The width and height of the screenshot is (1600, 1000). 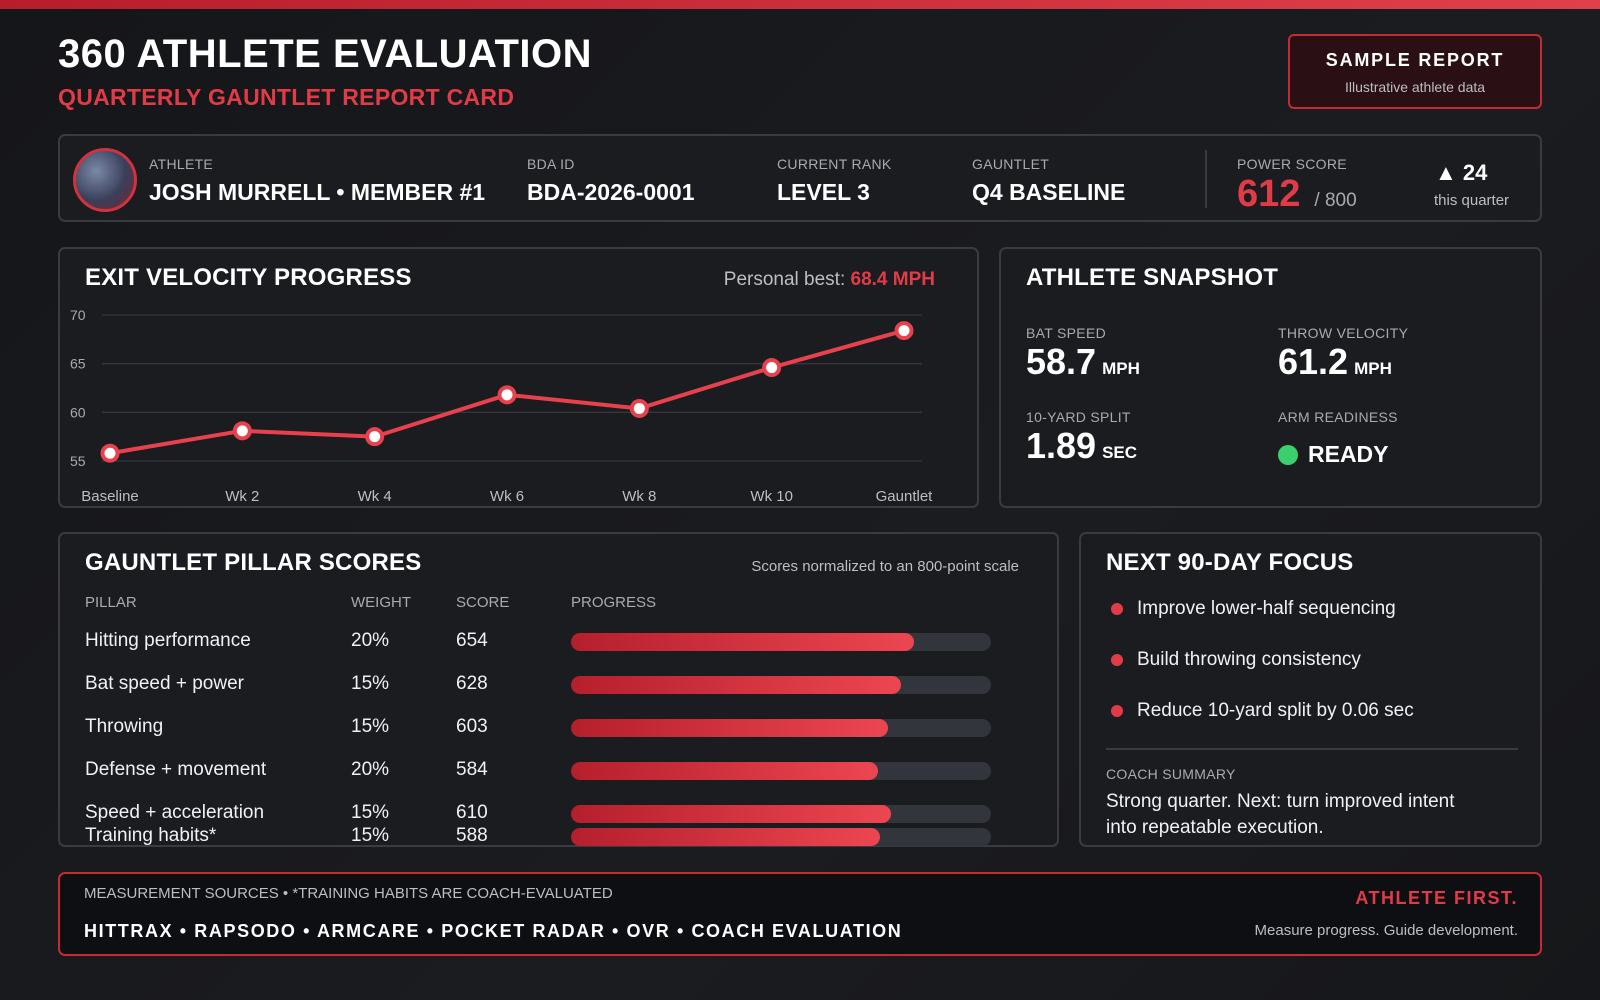 I want to click on pillar-name: Throwing, so click(x=124, y=726).